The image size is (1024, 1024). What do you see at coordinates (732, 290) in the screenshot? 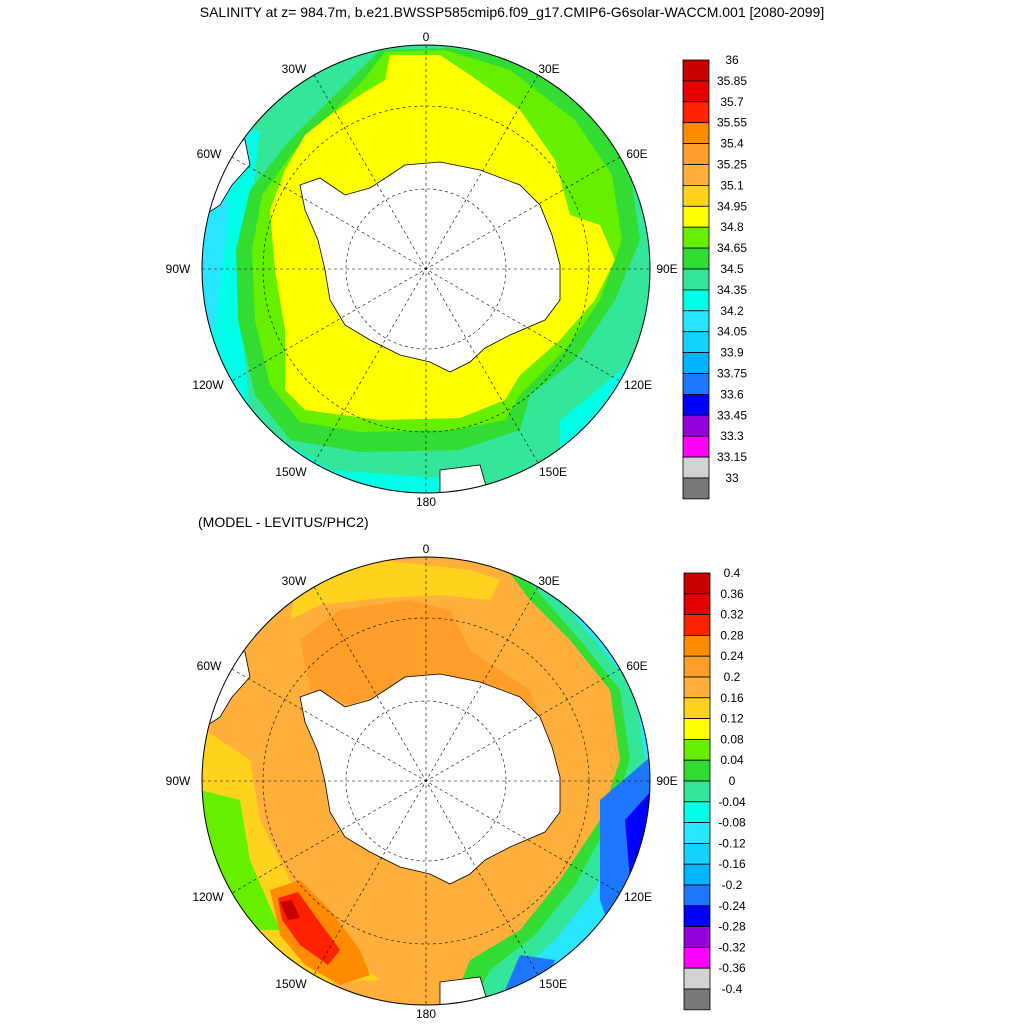
I see `colorbar-tick-label: 34.35` at bounding box center [732, 290].